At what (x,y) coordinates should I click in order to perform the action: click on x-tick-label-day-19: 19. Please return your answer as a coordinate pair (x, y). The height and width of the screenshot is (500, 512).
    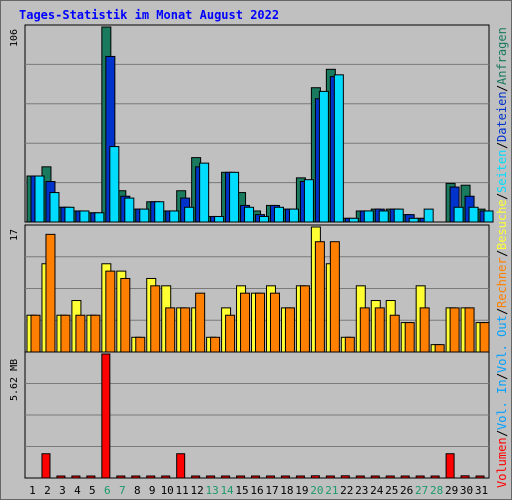
    Looking at the image, I should click on (301, 490).